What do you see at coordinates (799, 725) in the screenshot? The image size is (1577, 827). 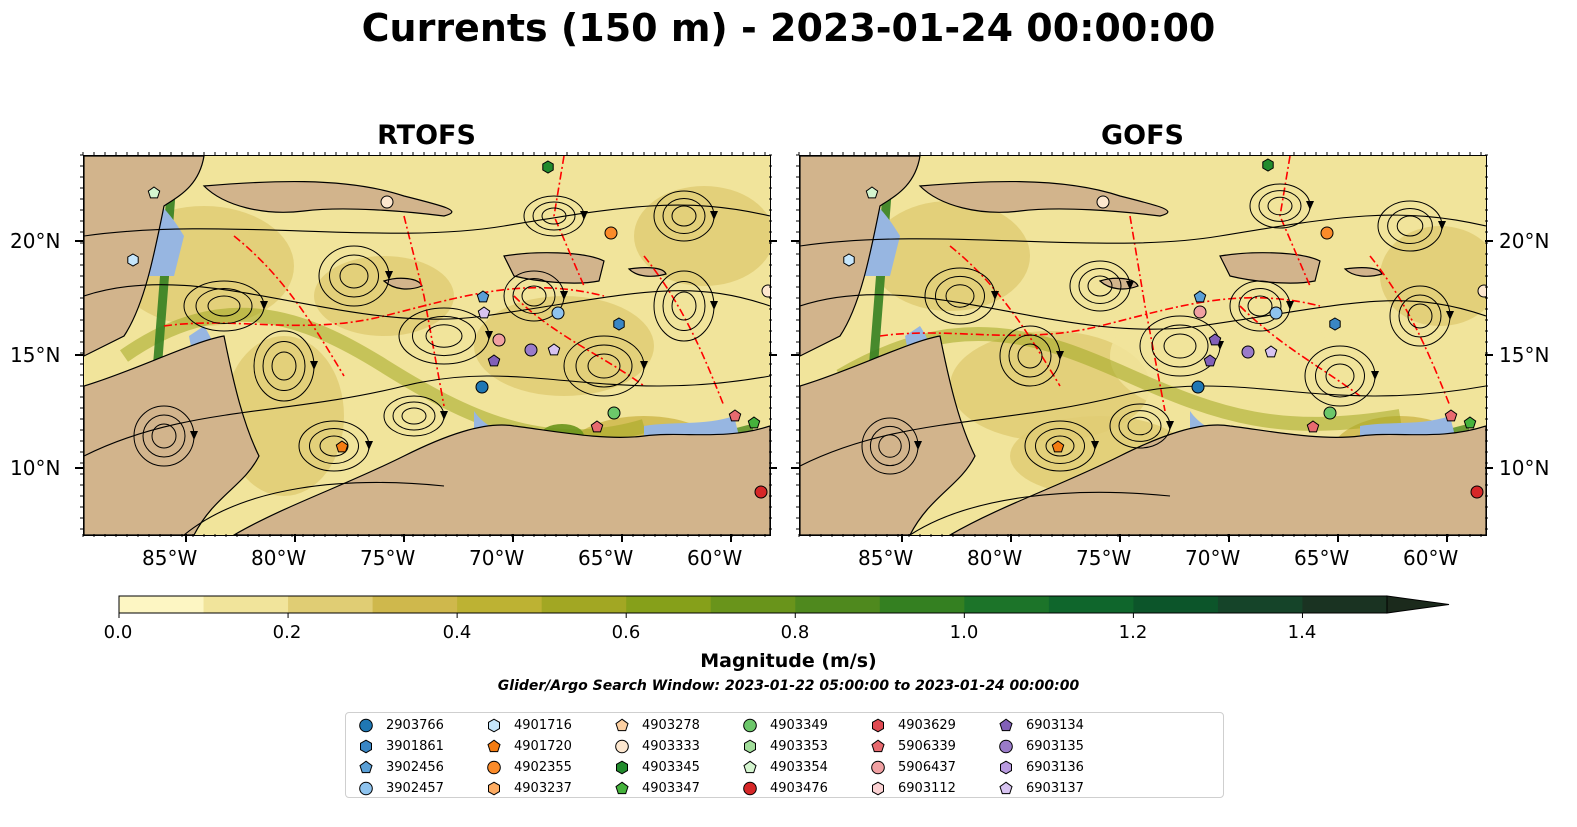 I see `legend-label: 4903349` at bounding box center [799, 725].